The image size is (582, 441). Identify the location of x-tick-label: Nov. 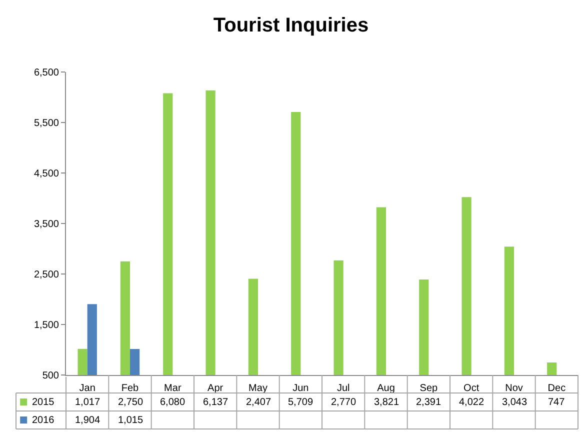
(514, 388).